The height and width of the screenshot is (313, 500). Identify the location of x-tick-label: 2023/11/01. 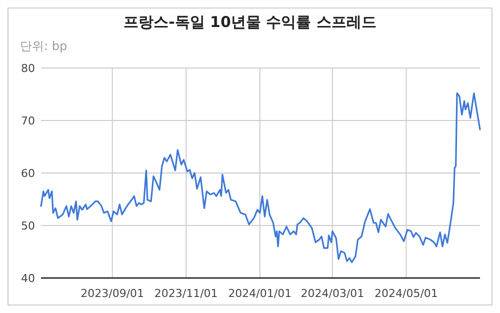
(186, 293).